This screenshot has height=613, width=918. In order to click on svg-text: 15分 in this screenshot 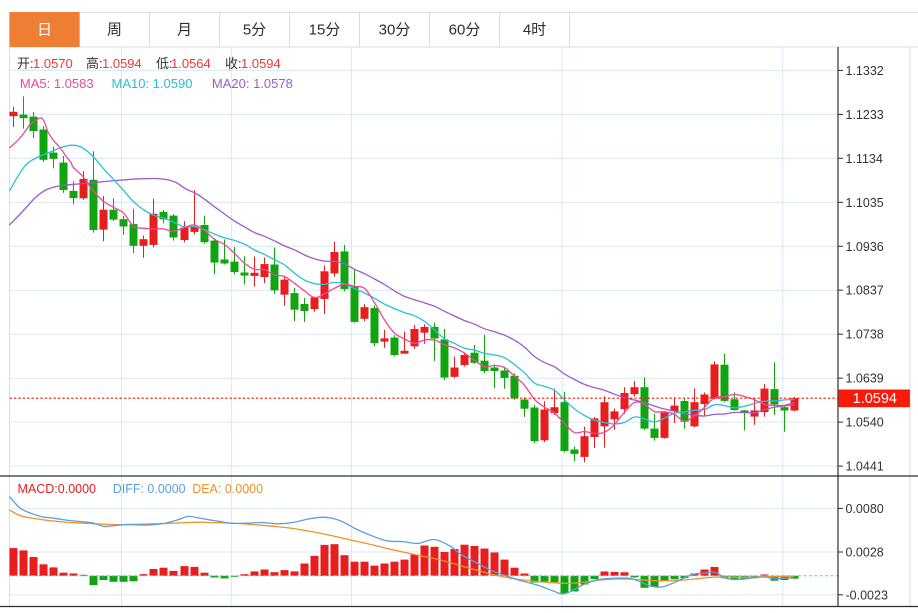, I will do `click(325, 30)`.